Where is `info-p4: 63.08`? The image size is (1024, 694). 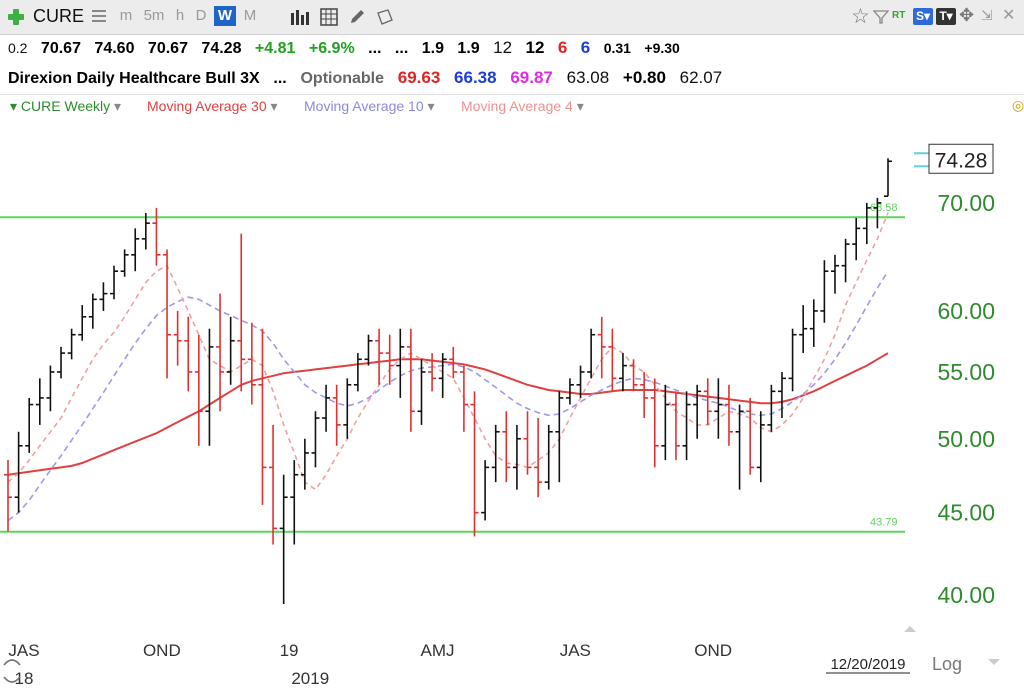
info-p4: 63.08 is located at coordinates (588, 77).